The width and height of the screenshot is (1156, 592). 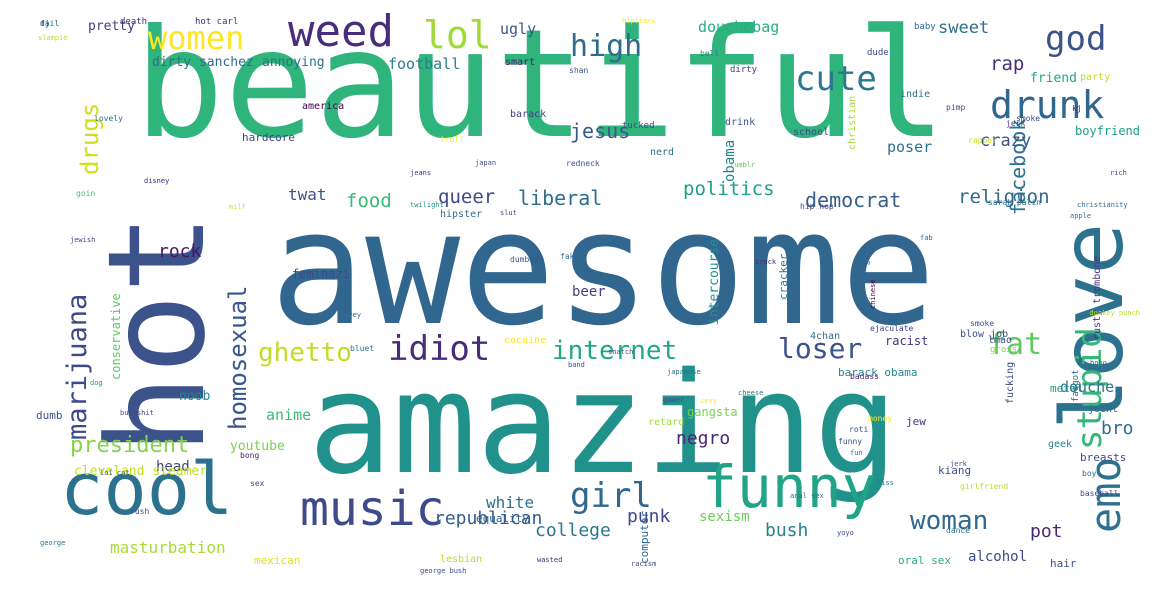 I want to click on cloud-word: douchebag, so click(x=739, y=27).